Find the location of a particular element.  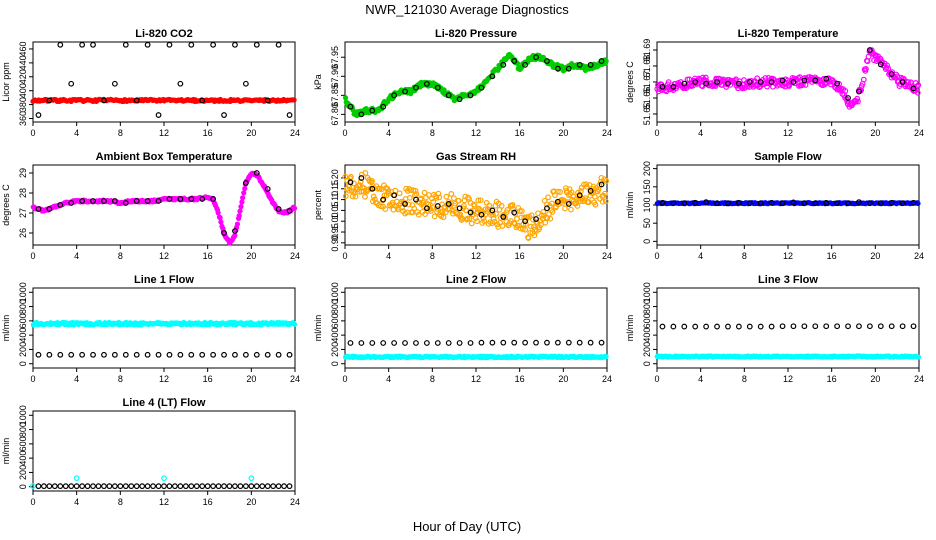

li-820-co2-y-tick-label: 400 is located at coordinates (23, 90).